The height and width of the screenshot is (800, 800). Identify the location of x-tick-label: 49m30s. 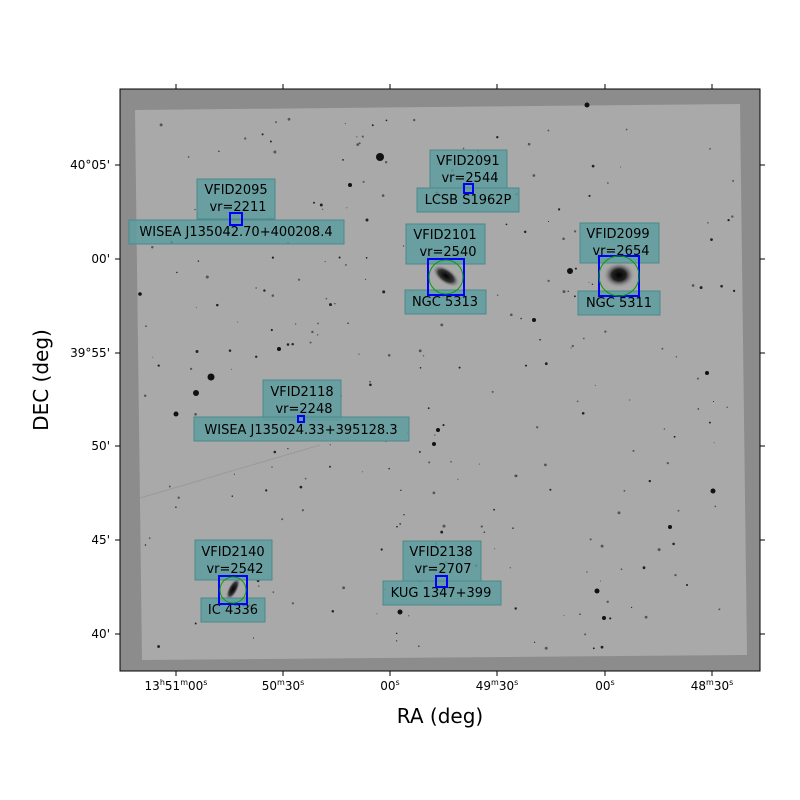
(497, 685).